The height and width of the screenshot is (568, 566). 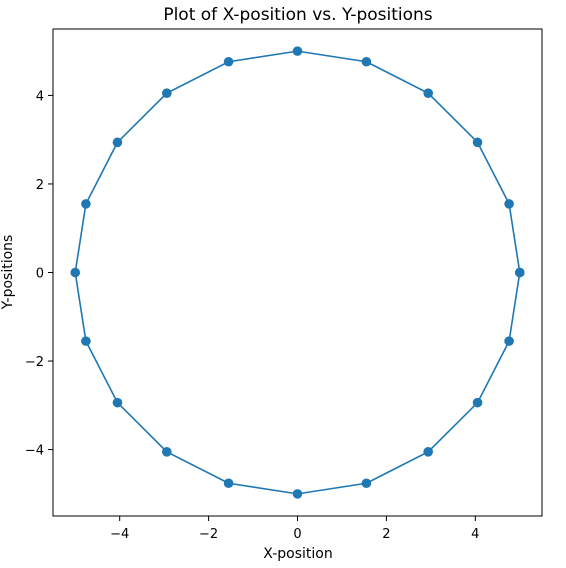 What do you see at coordinates (297, 534) in the screenshot?
I see `x-tick-label: 0` at bounding box center [297, 534].